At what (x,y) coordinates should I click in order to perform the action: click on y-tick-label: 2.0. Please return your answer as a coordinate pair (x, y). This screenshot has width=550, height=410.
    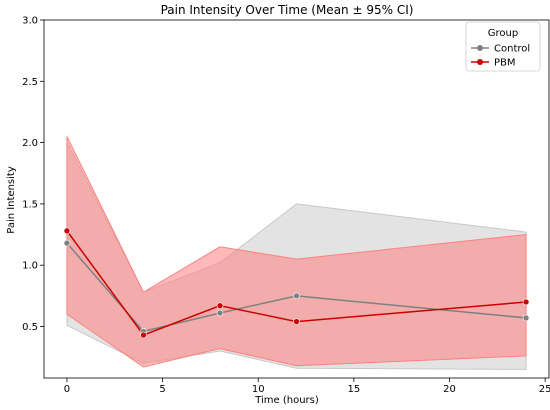
    Looking at the image, I should click on (30, 143).